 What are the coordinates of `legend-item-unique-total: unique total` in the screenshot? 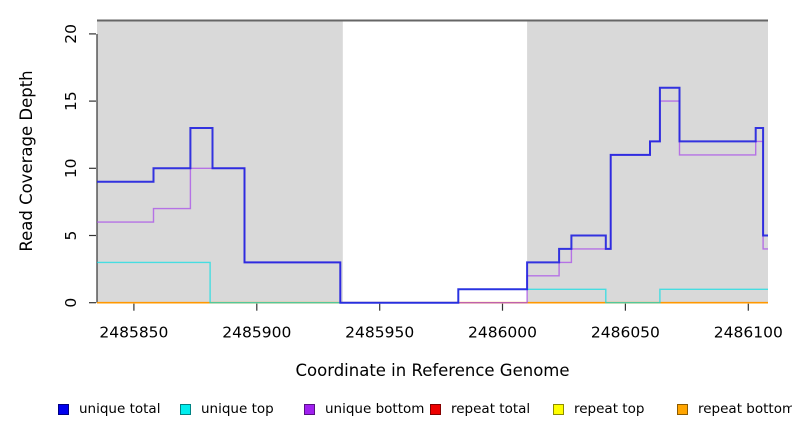 It's located at (109, 409).